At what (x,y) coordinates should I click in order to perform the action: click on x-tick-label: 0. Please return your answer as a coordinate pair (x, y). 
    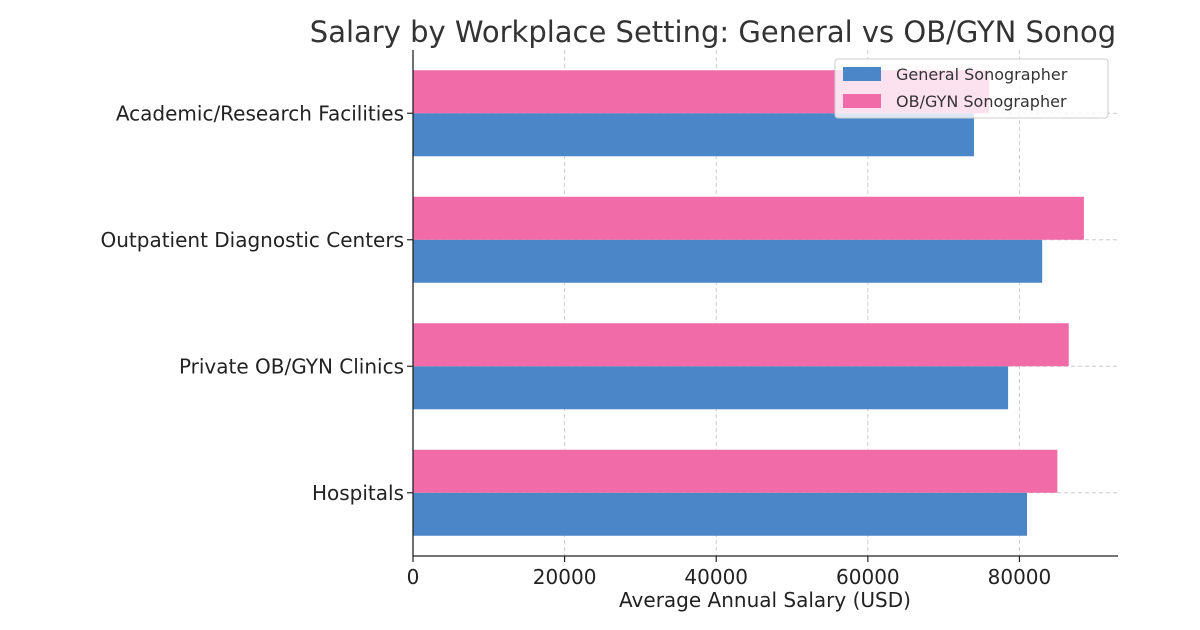
    Looking at the image, I should click on (413, 577).